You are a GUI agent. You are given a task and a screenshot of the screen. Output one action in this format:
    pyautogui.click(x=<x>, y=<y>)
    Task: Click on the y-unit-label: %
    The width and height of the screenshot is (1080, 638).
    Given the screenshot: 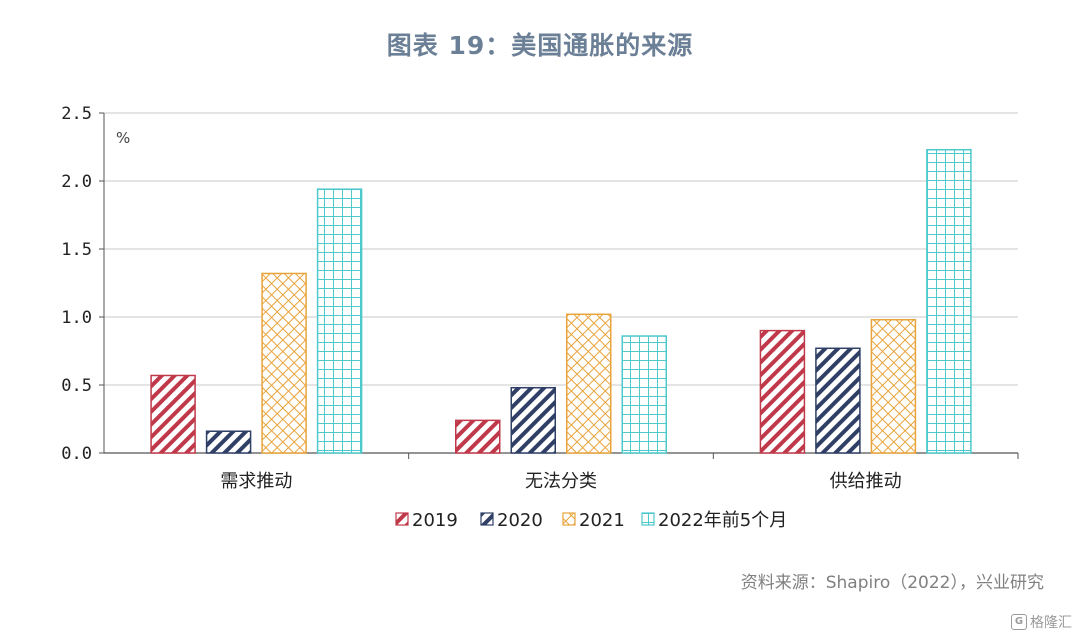 What is the action you would take?
    pyautogui.click(x=123, y=138)
    